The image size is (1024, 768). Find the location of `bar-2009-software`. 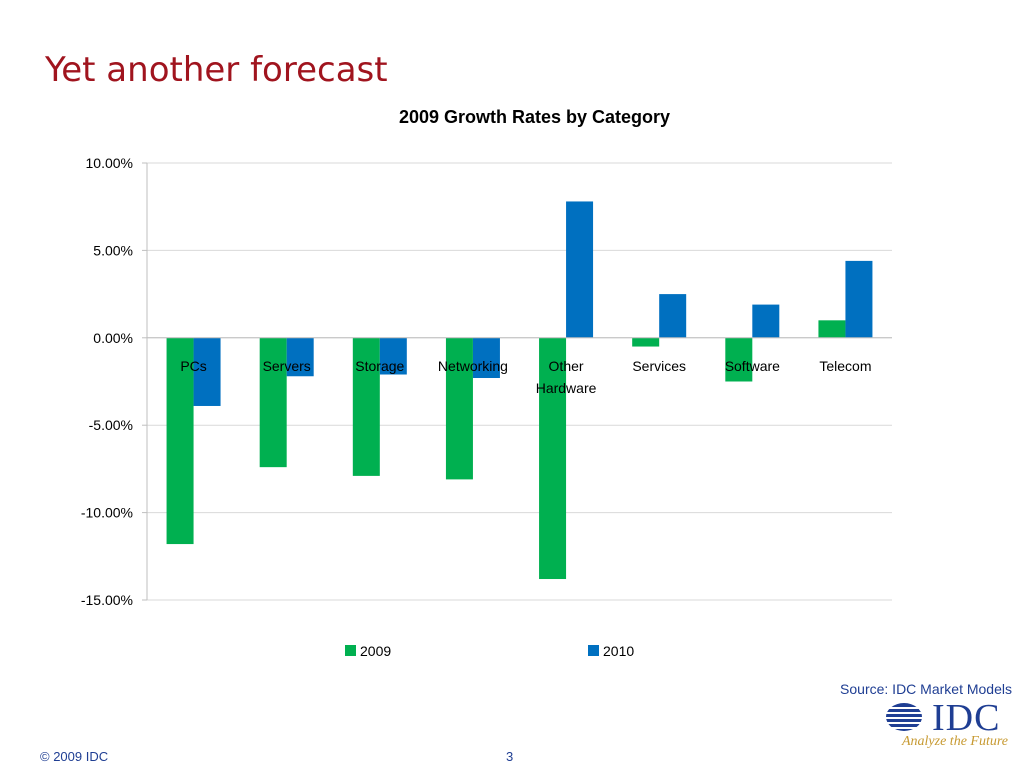

bar-2009-software is located at coordinates (739, 359).